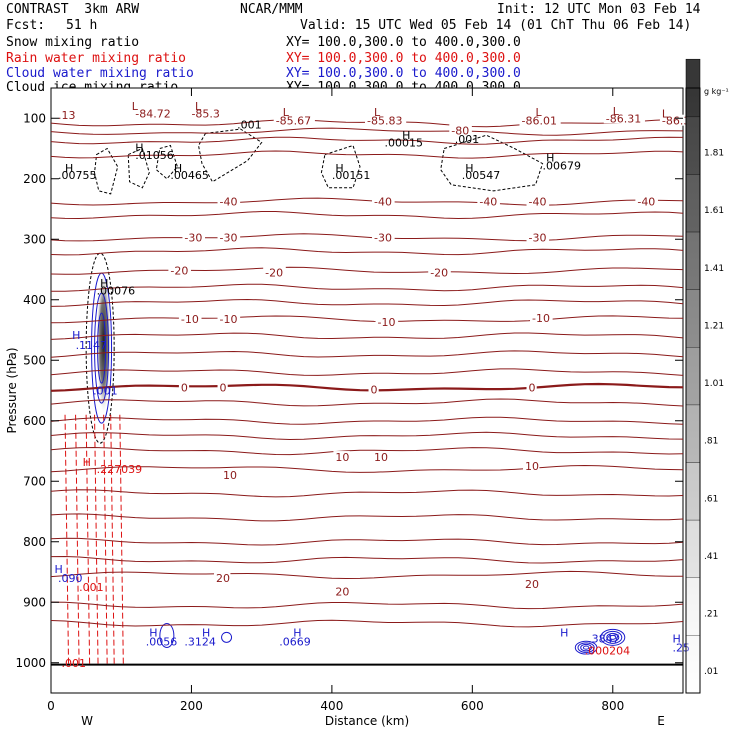 This screenshot has width=740, height=740. I want to click on snow-contour, so click(100, 348).